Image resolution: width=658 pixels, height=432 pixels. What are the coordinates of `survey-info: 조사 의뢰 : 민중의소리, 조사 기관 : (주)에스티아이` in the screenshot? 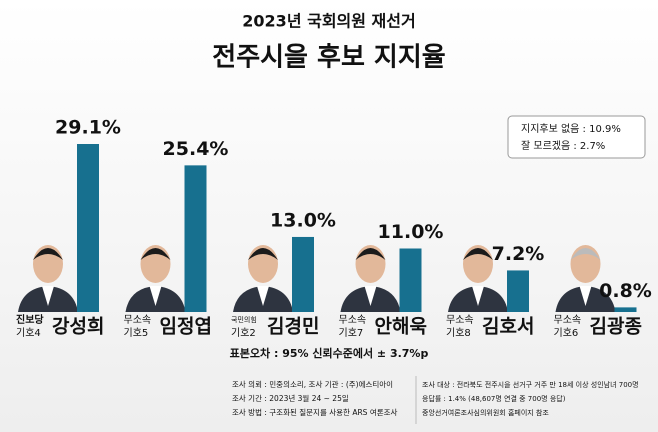 It's located at (312, 384).